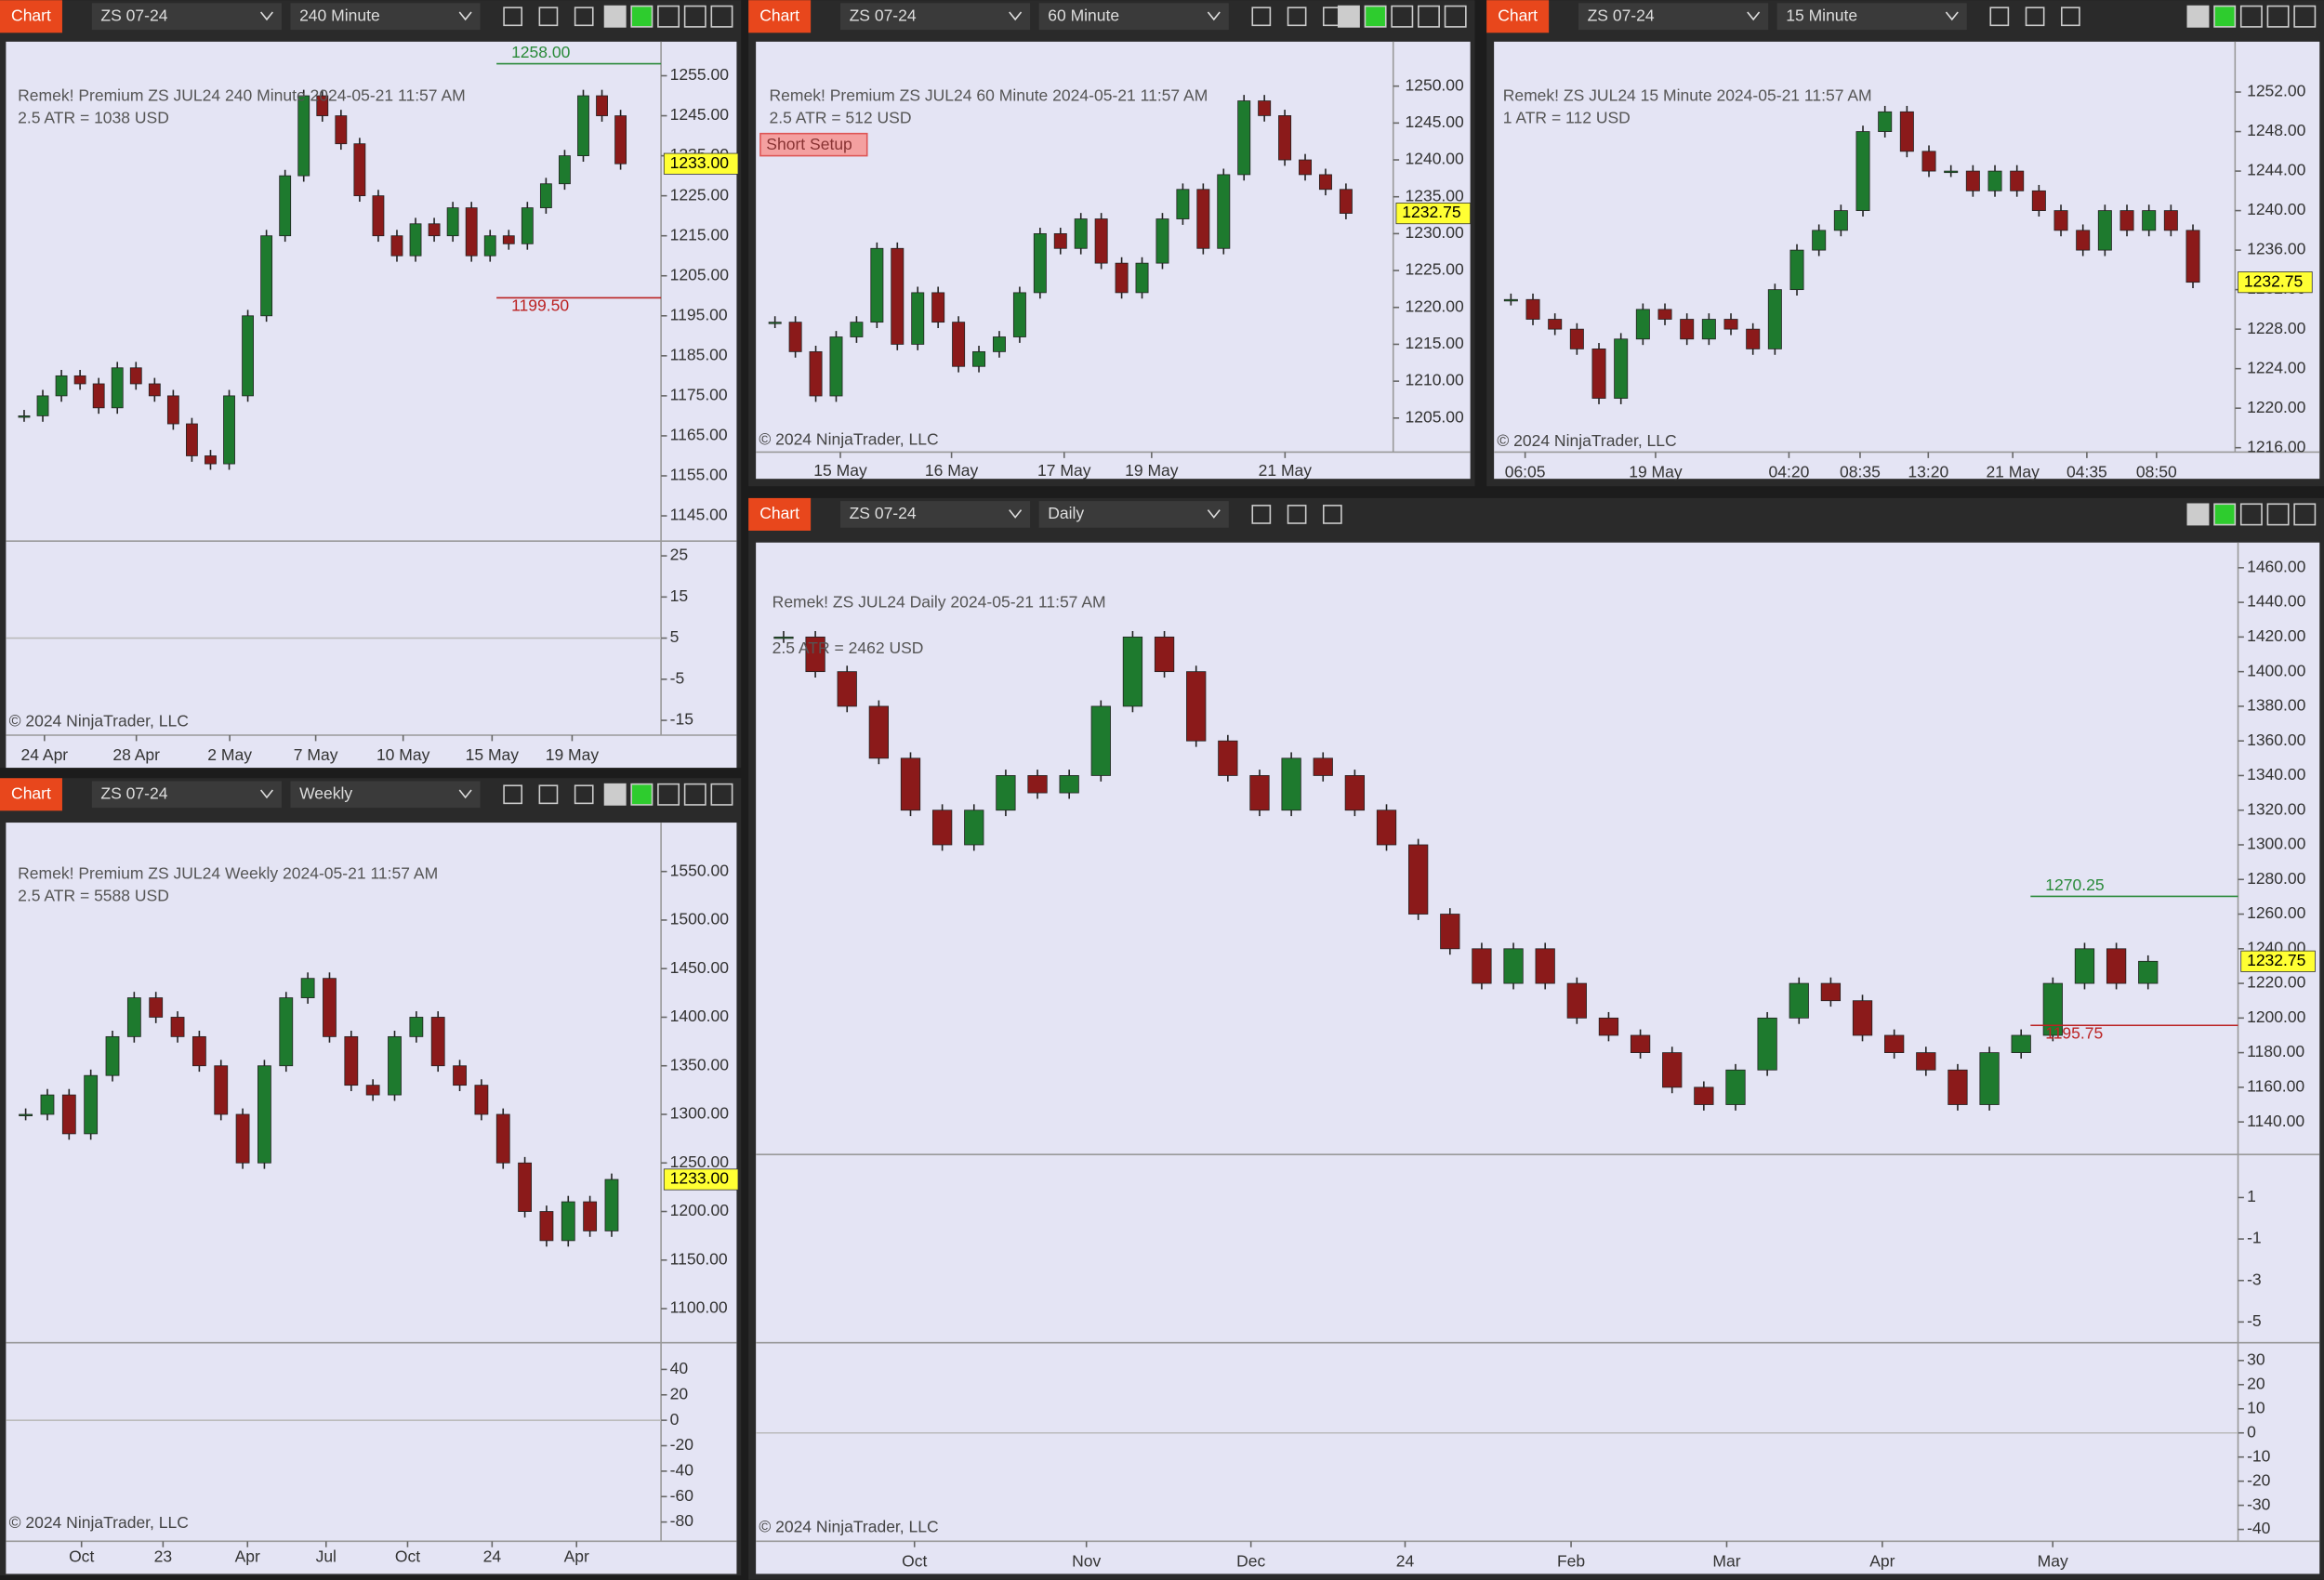 This screenshot has height=1580, width=2324. Describe the element at coordinates (465, 16) in the screenshot. I see `dropdown-arrow` at that location.